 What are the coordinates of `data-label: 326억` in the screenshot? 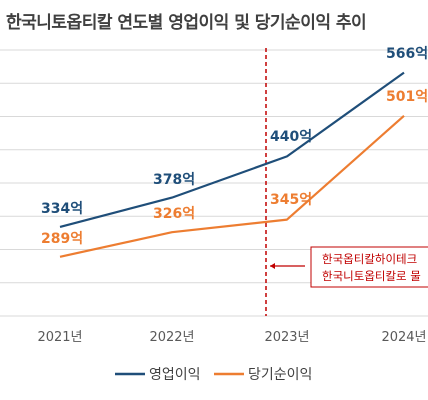 It's located at (174, 214).